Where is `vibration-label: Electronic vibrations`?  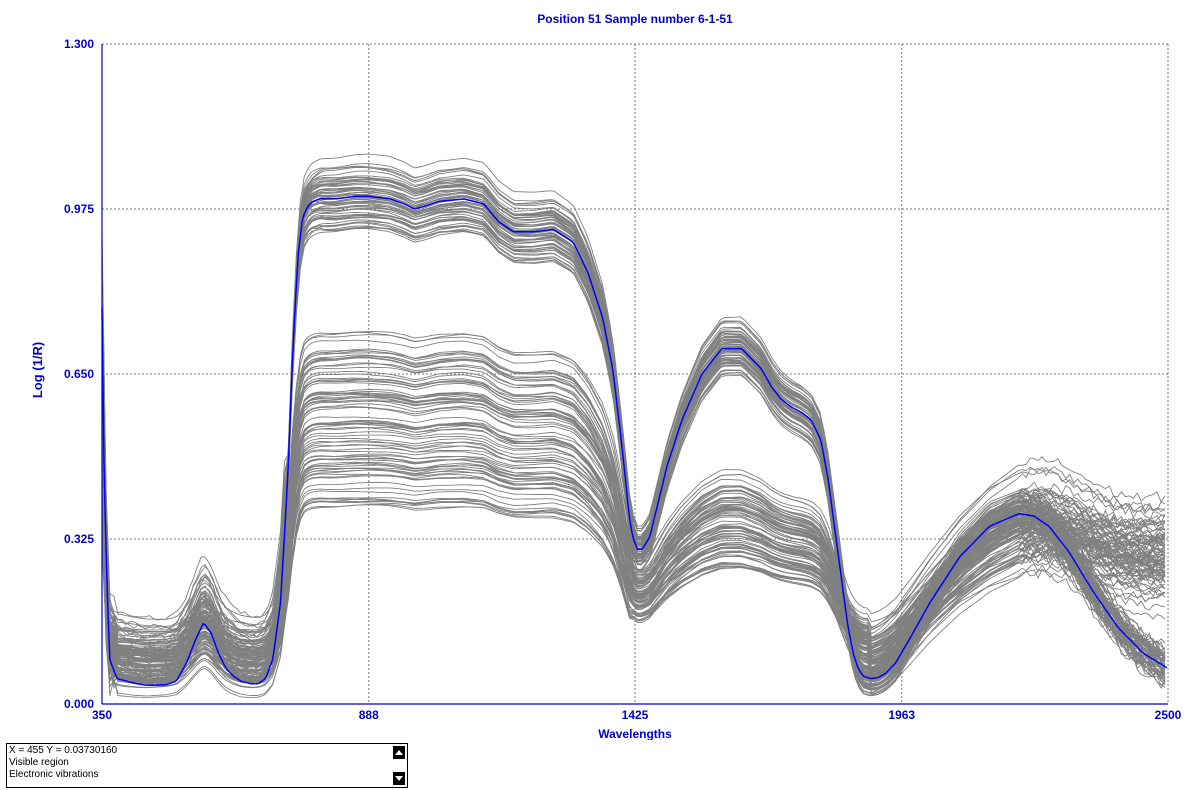 vibration-label: Electronic vibrations is located at coordinates (54, 774).